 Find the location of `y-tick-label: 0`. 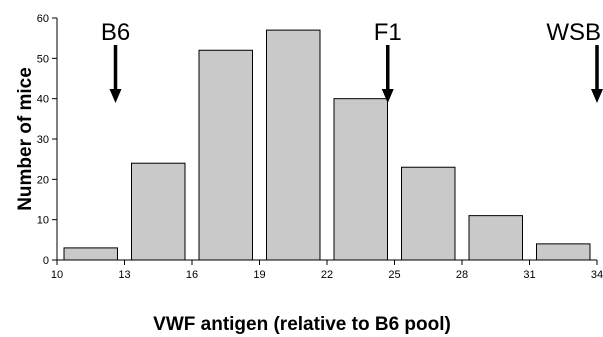

y-tick-label: 0 is located at coordinates (46, 261).